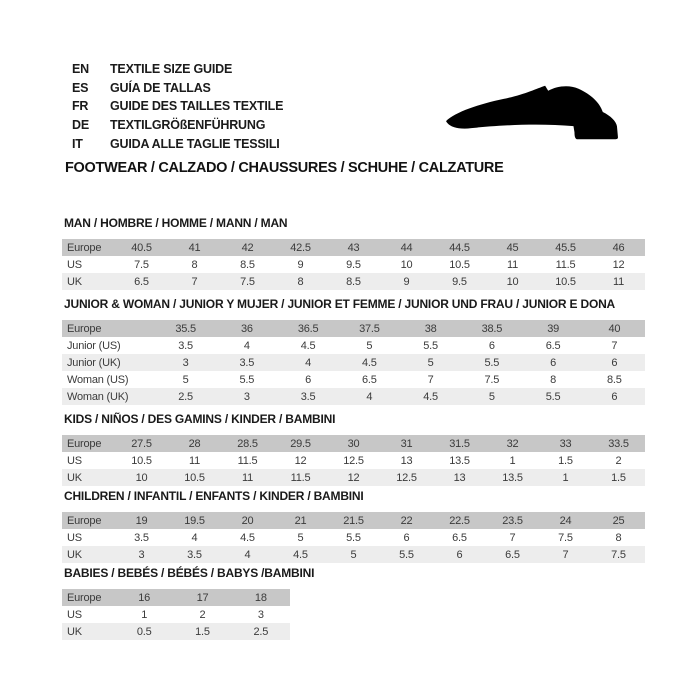 Image resolution: width=700 pixels, height=700 pixels. Describe the element at coordinates (406, 520) in the screenshot. I see `size-cell: 22` at that location.